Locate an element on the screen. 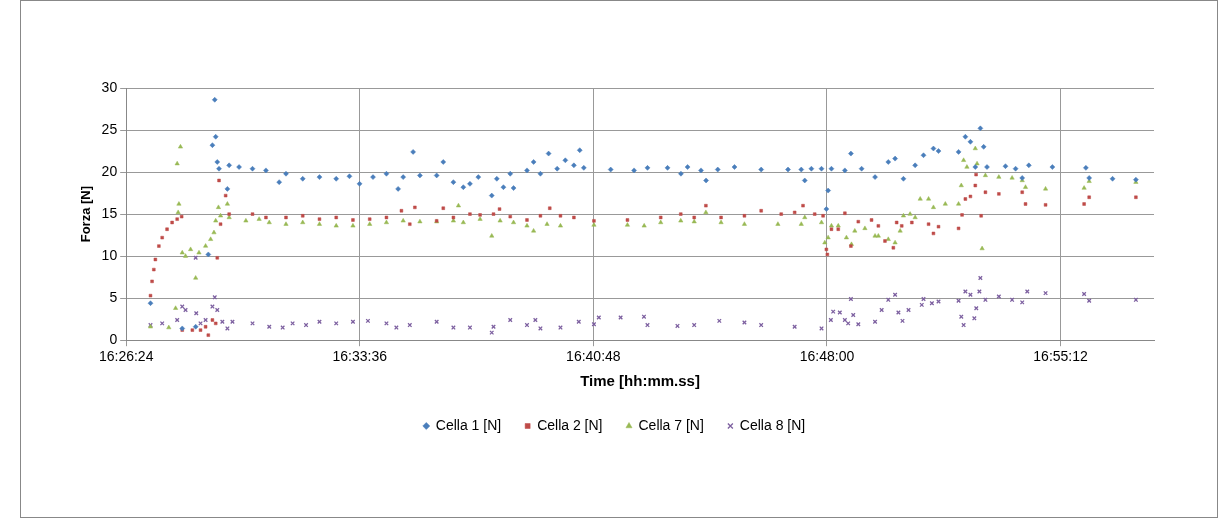 This screenshot has height=520, width=1220. y-tick-label: 30 is located at coordinates (109, 86).